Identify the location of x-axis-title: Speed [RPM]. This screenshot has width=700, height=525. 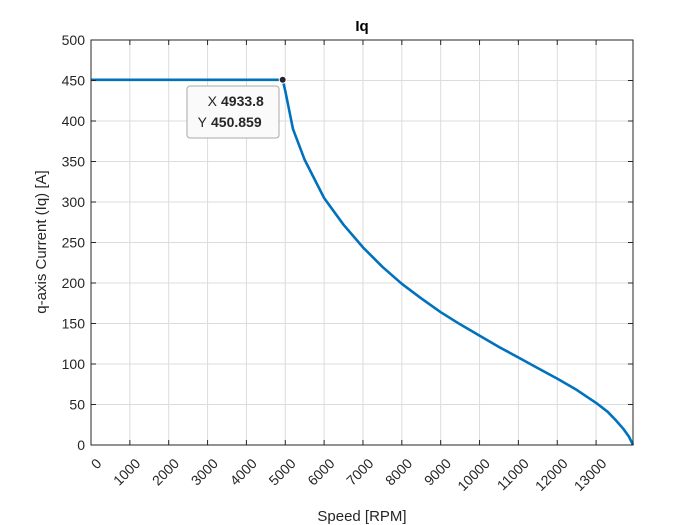
(361, 516).